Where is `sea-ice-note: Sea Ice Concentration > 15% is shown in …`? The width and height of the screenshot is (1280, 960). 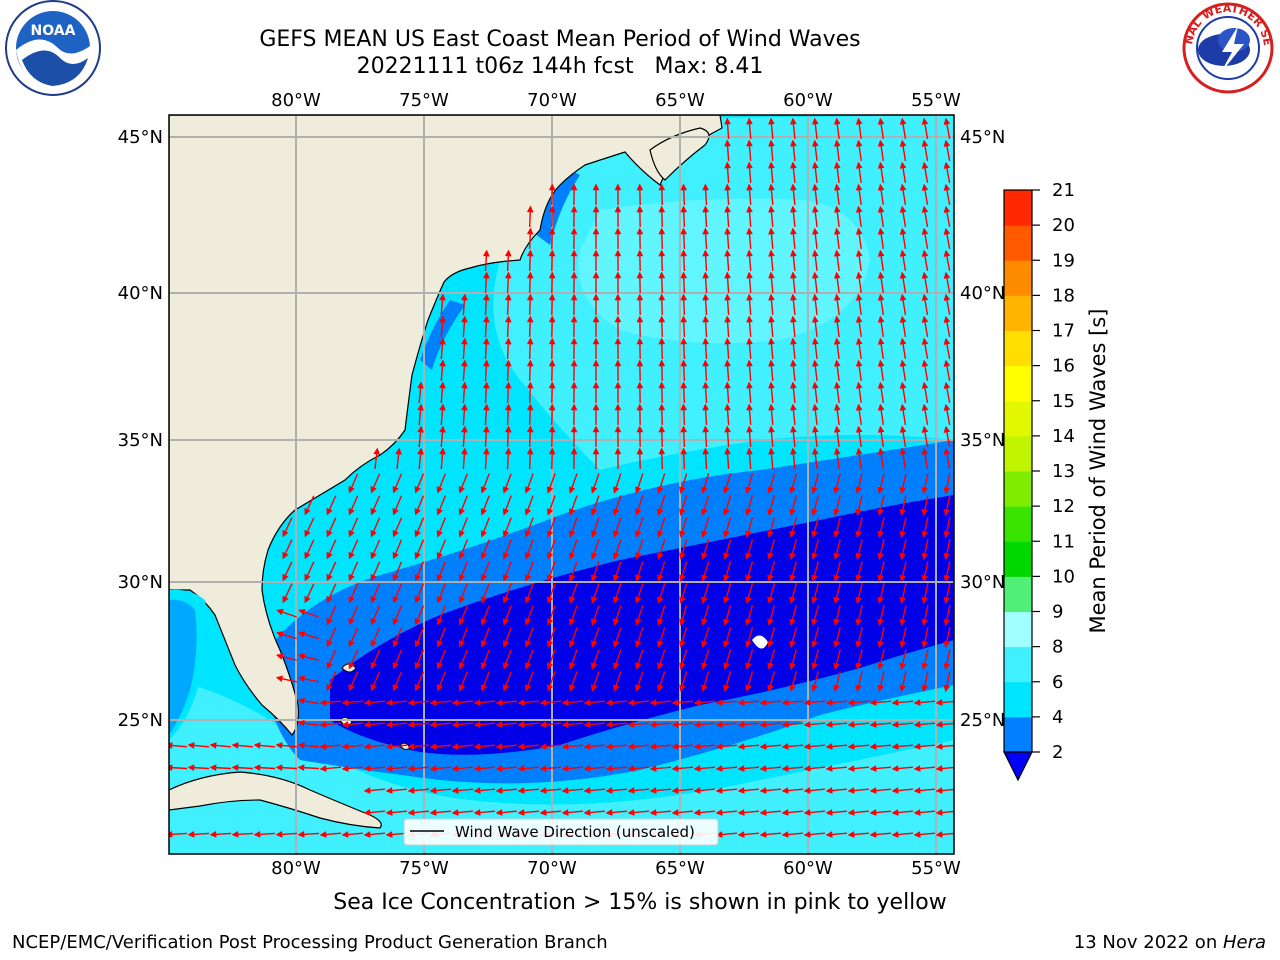 sea-ice-note: Sea Ice Concentration > 15% is shown in … is located at coordinates (640, 902).